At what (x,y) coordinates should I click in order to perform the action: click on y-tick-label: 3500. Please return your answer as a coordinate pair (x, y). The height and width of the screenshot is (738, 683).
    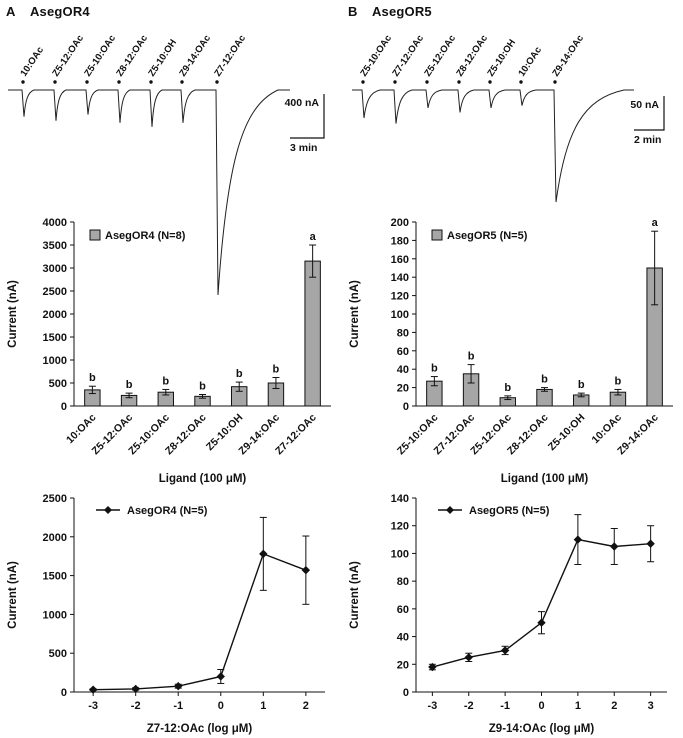
    Looking at the image, I should click on (55, 246).